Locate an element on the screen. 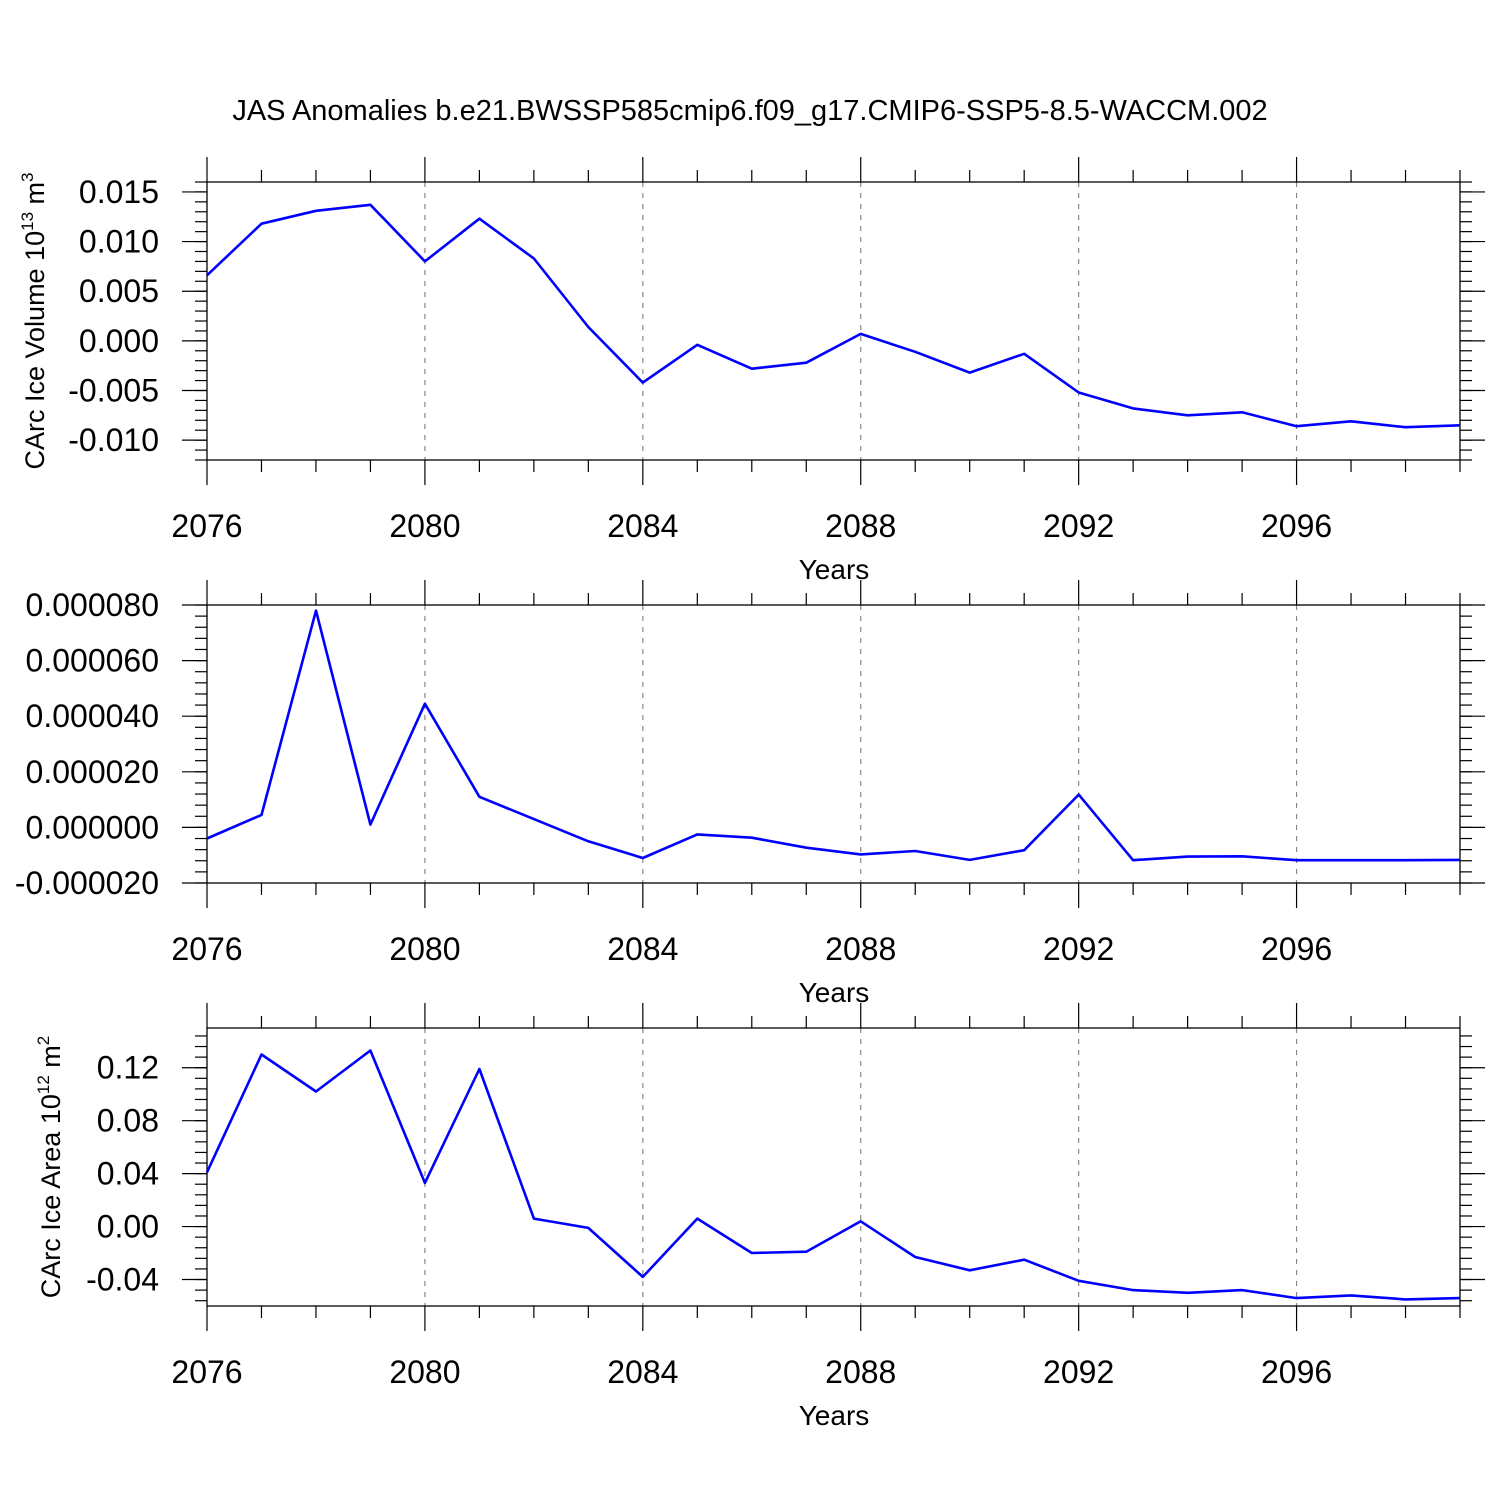 The height and width of the screenshot is (1500, 1500). y-tick-label: 0.005 is located at coordinates (119, 291).